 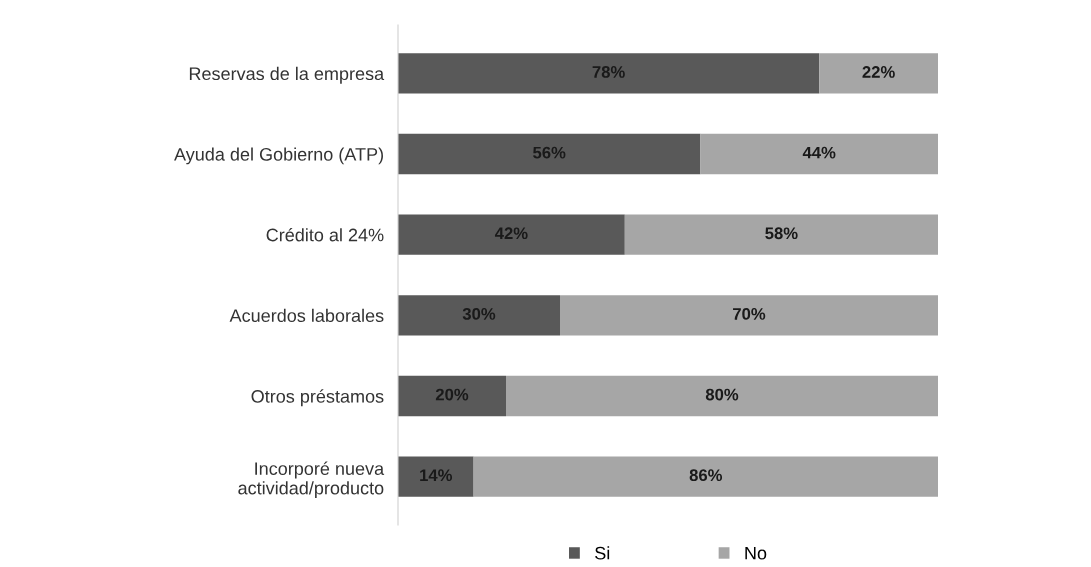 I want to click on data-label: 14%, so click(x=436, y=475).